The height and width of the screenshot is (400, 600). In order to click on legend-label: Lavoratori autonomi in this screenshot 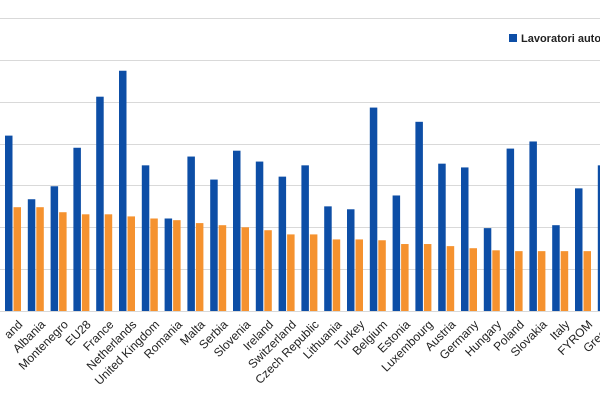, I will do `click(560, 39)`.